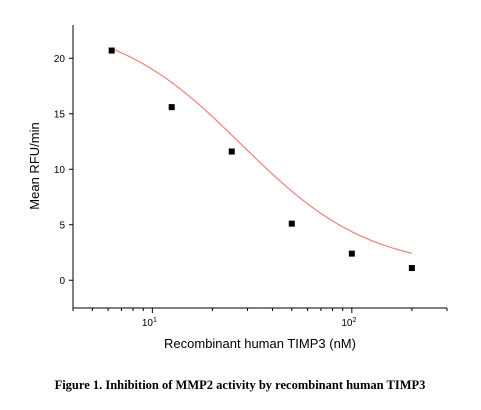  Describe the element at coordinates (60, 170) in the screenshot. I see `y-tick-label: 10` at that location.